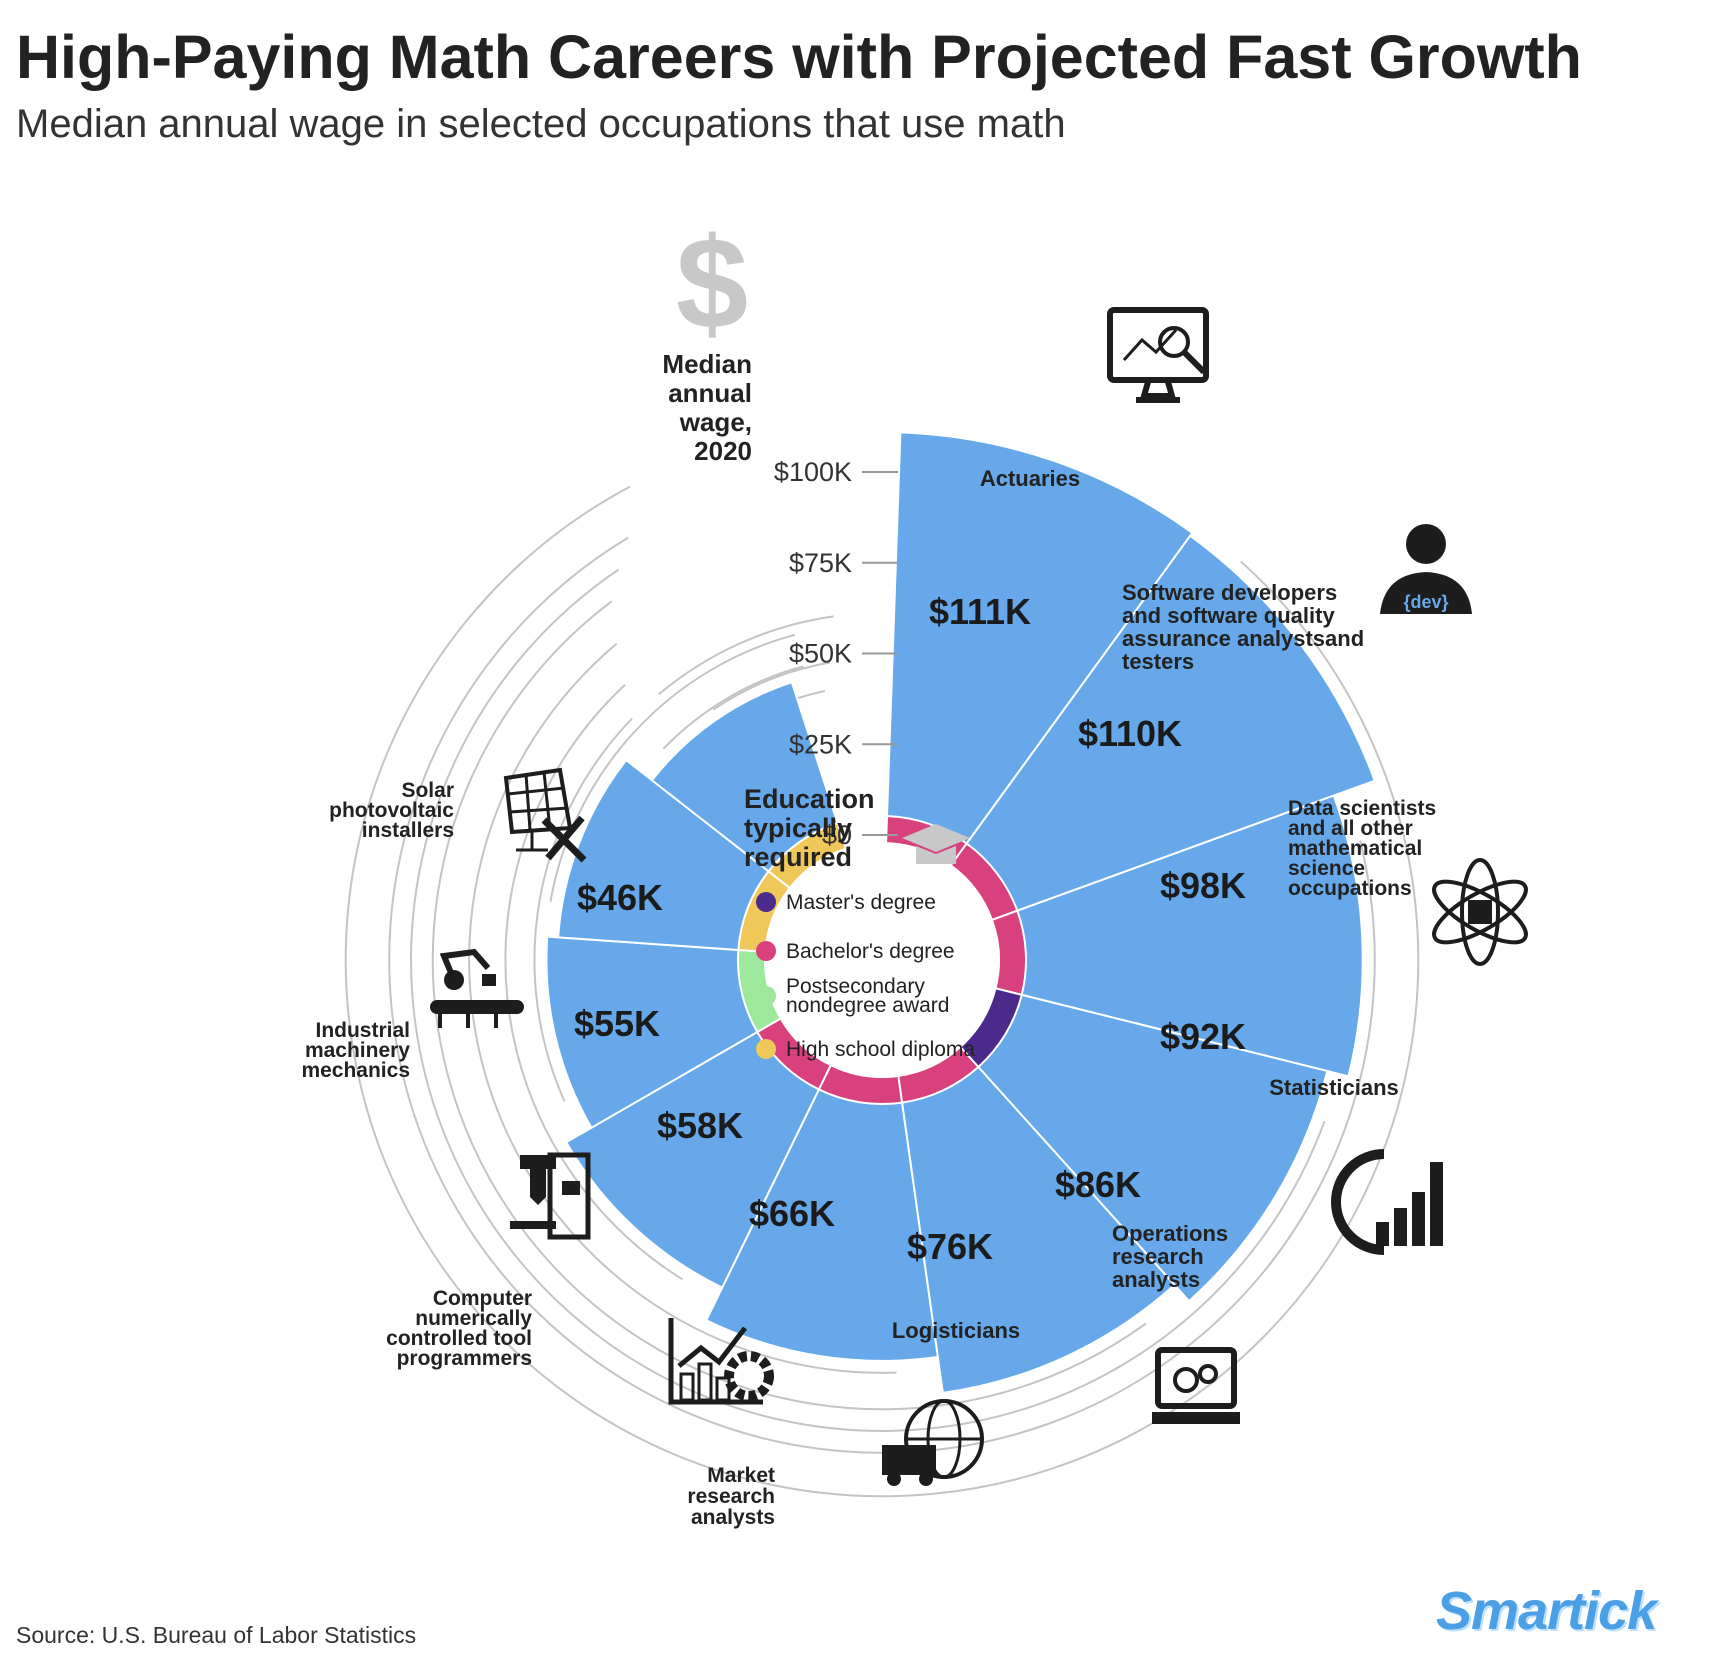 The image size is (1736, 1668). Describe the element at coordinates (620, 897) in the screenshot. I see `value-label: $46K` at that location.